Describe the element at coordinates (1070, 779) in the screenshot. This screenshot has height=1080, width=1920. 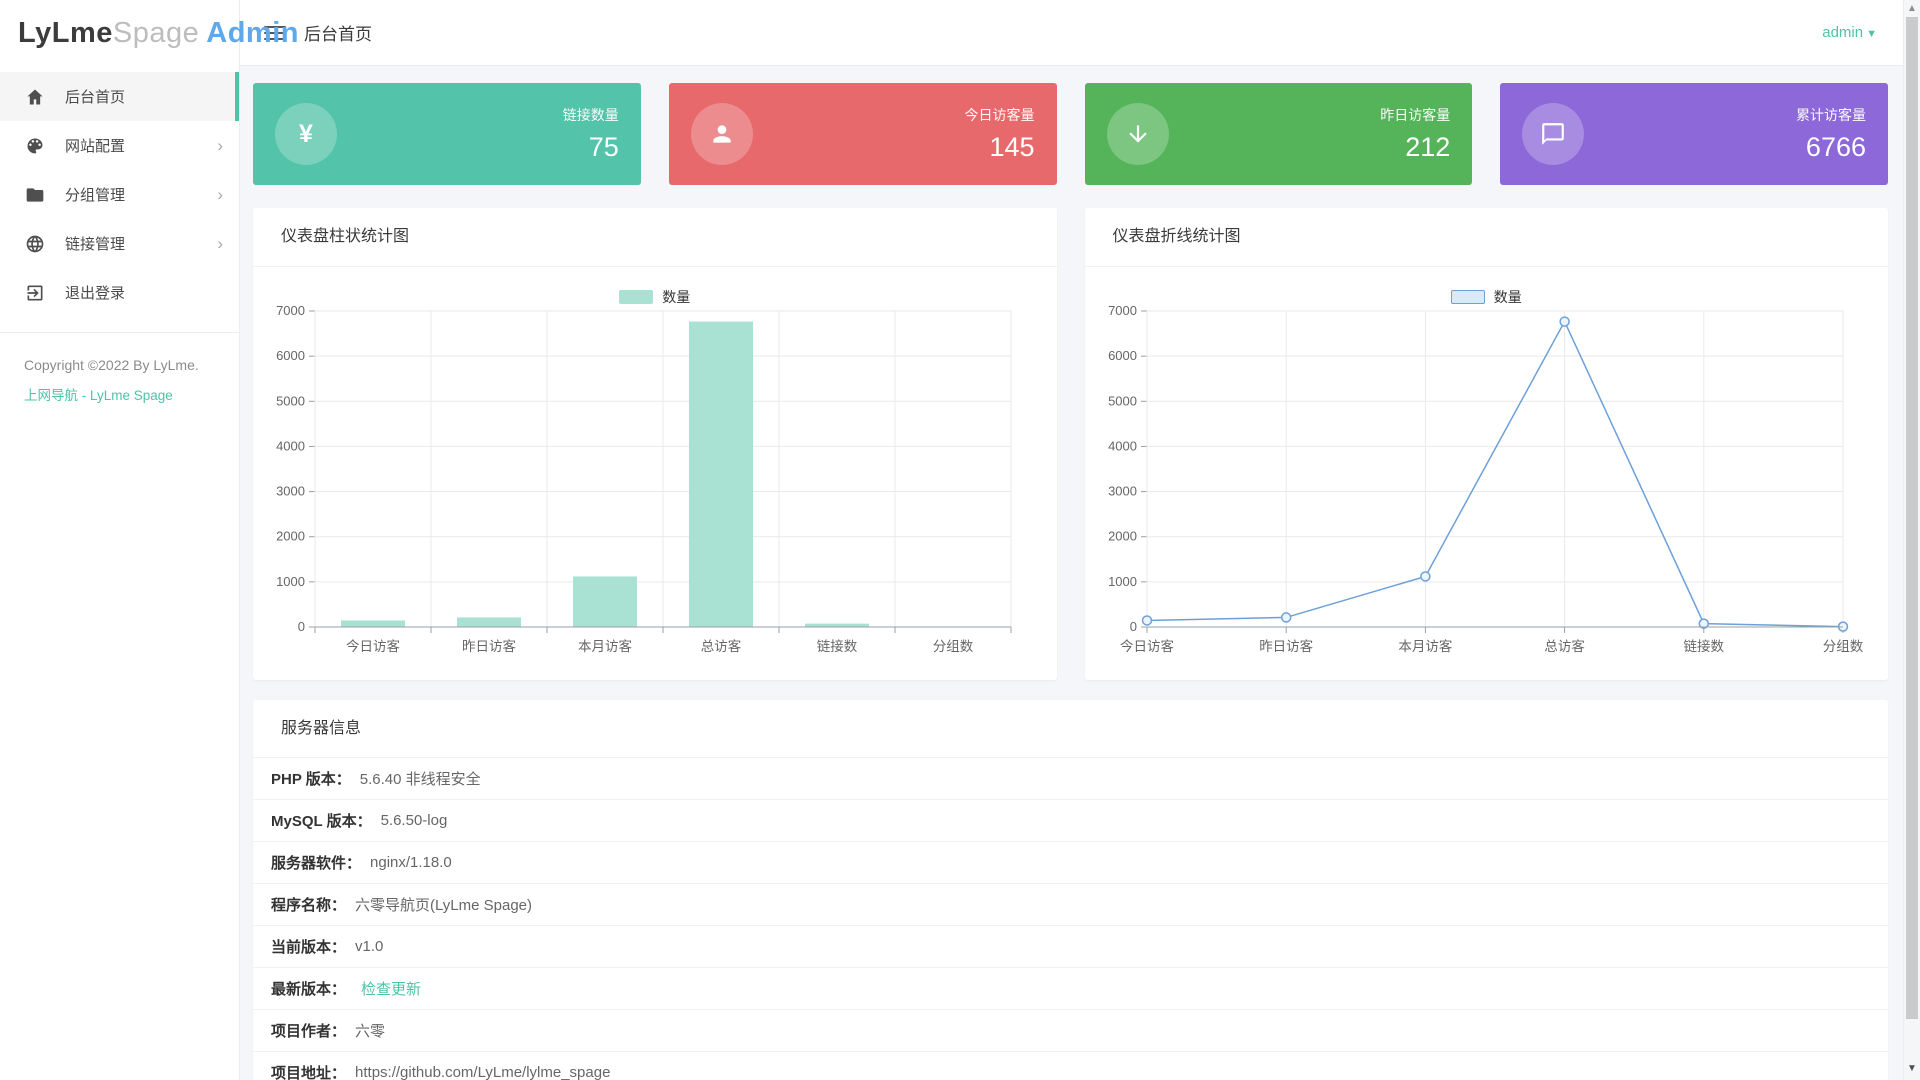
I see `info-row-php: PHP 版本： 5.6.40 非线程安全` at that location.